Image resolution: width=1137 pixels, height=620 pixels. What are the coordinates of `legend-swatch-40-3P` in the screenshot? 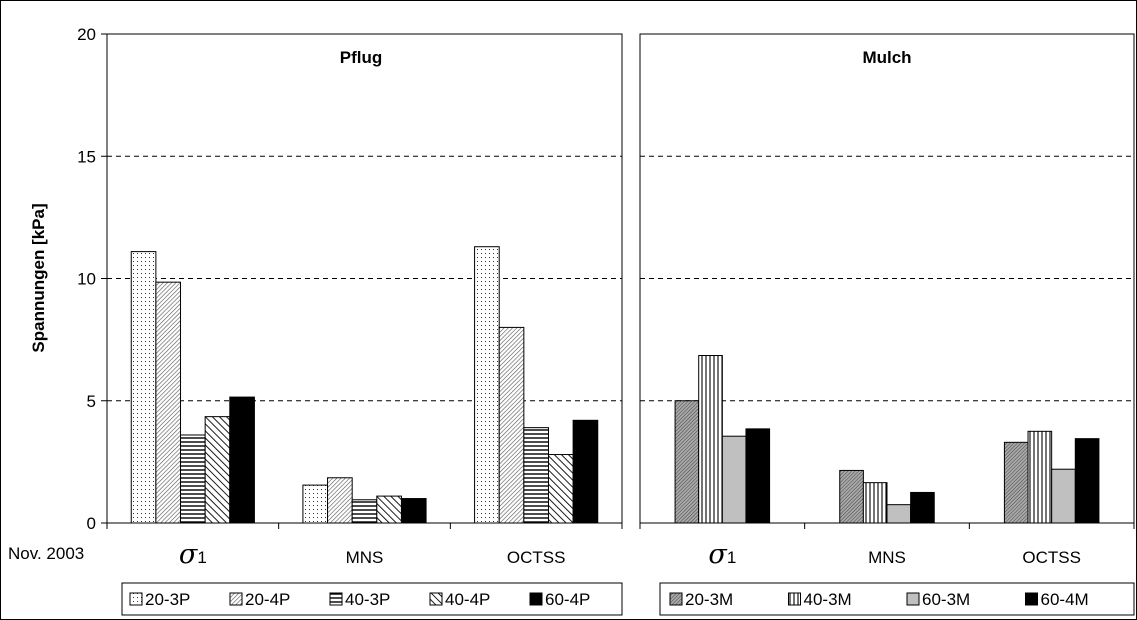 It's located at (336, 599).